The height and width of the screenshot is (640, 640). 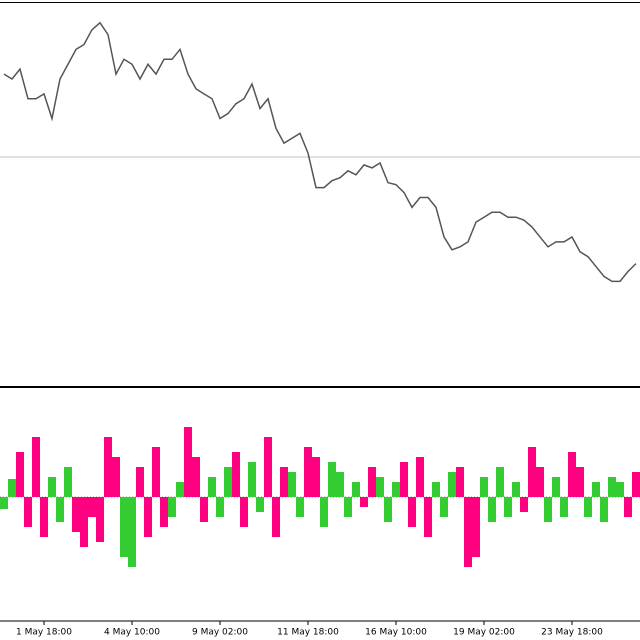 I want to click on x-tick-label: 1 May 18:00, so click(x=44, y=633).